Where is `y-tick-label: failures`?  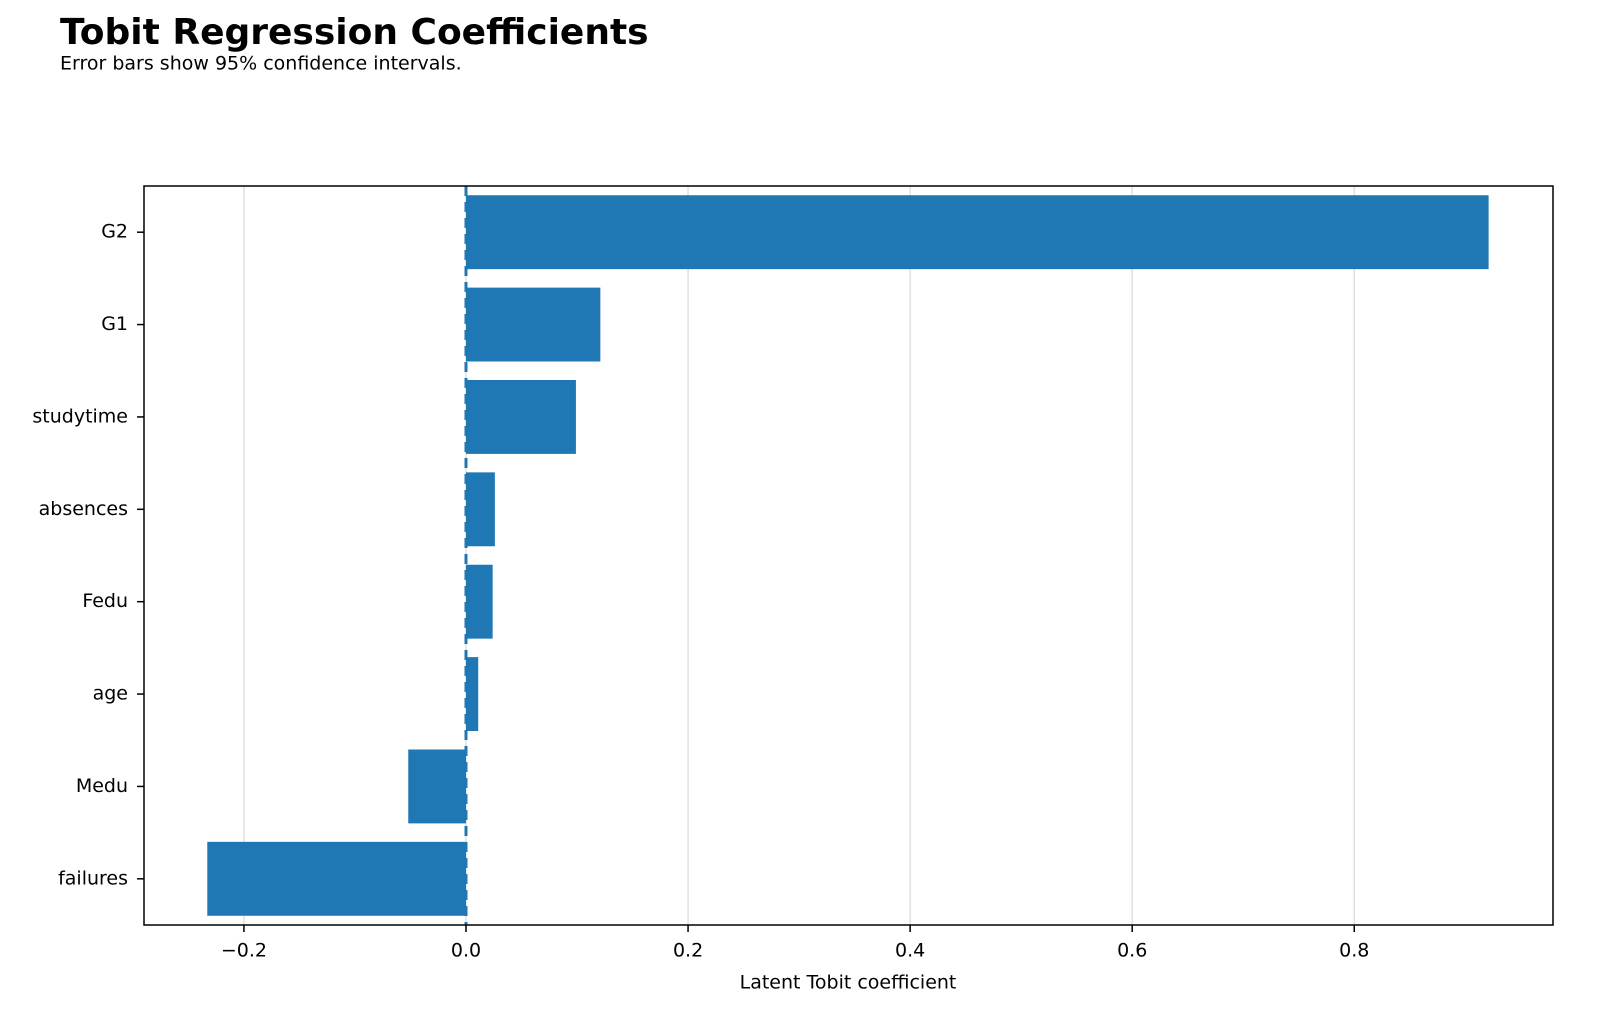
y-tick-label: failures is located at coordinates (93, 878).